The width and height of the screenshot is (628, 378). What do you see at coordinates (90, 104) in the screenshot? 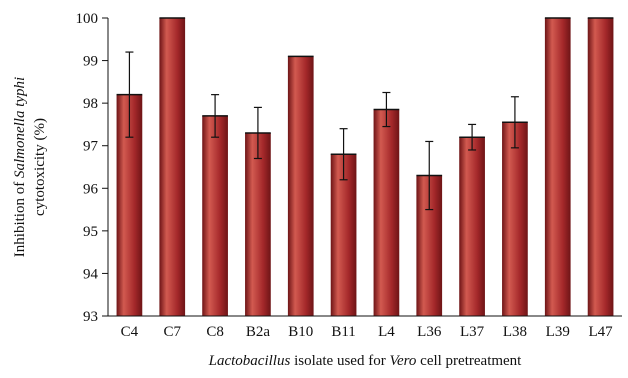
I see `y-tick-label: 98` at bounding box center [90, 104].